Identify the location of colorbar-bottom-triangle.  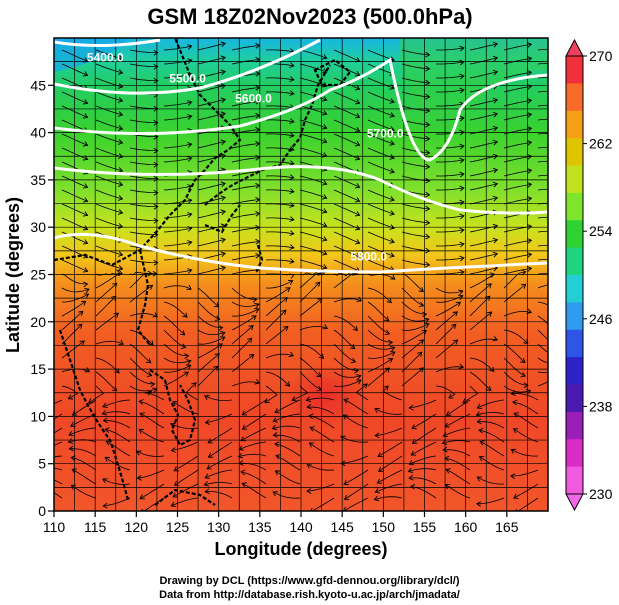
(574, 502).